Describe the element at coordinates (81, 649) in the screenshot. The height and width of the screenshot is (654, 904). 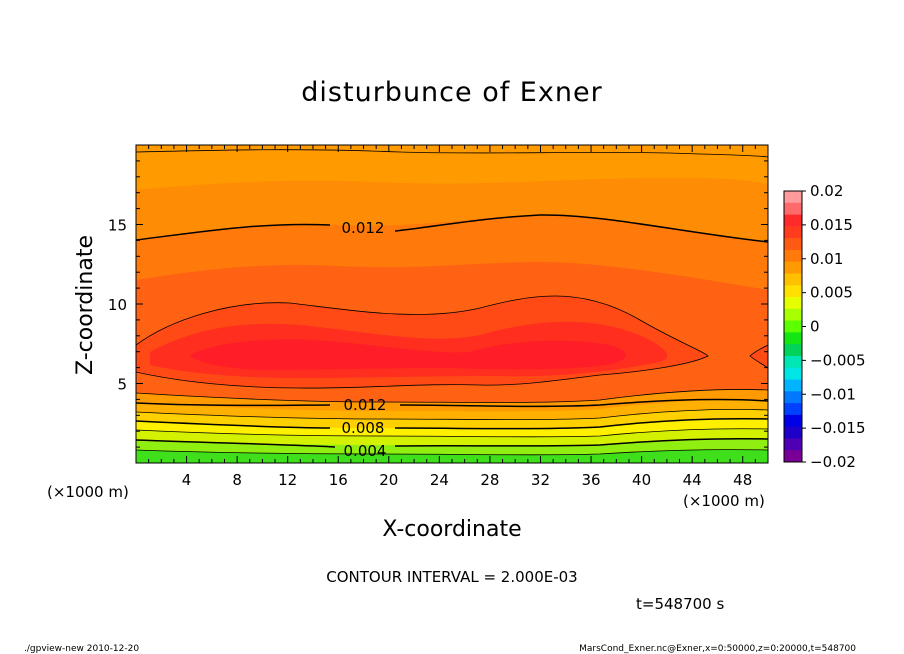
I see `footer-left: ./gpview-new 2010-12-20` at that location.